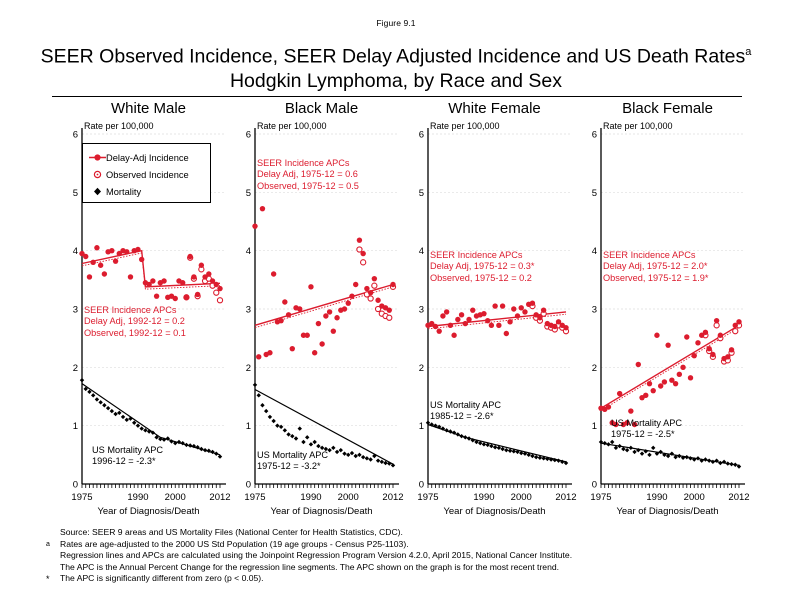 The image size is (792, 612). I want to click on footnote-marker: a, so click(48, 544).